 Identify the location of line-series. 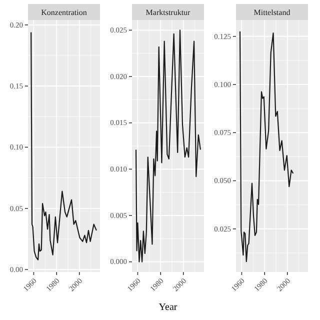
(266, 146).